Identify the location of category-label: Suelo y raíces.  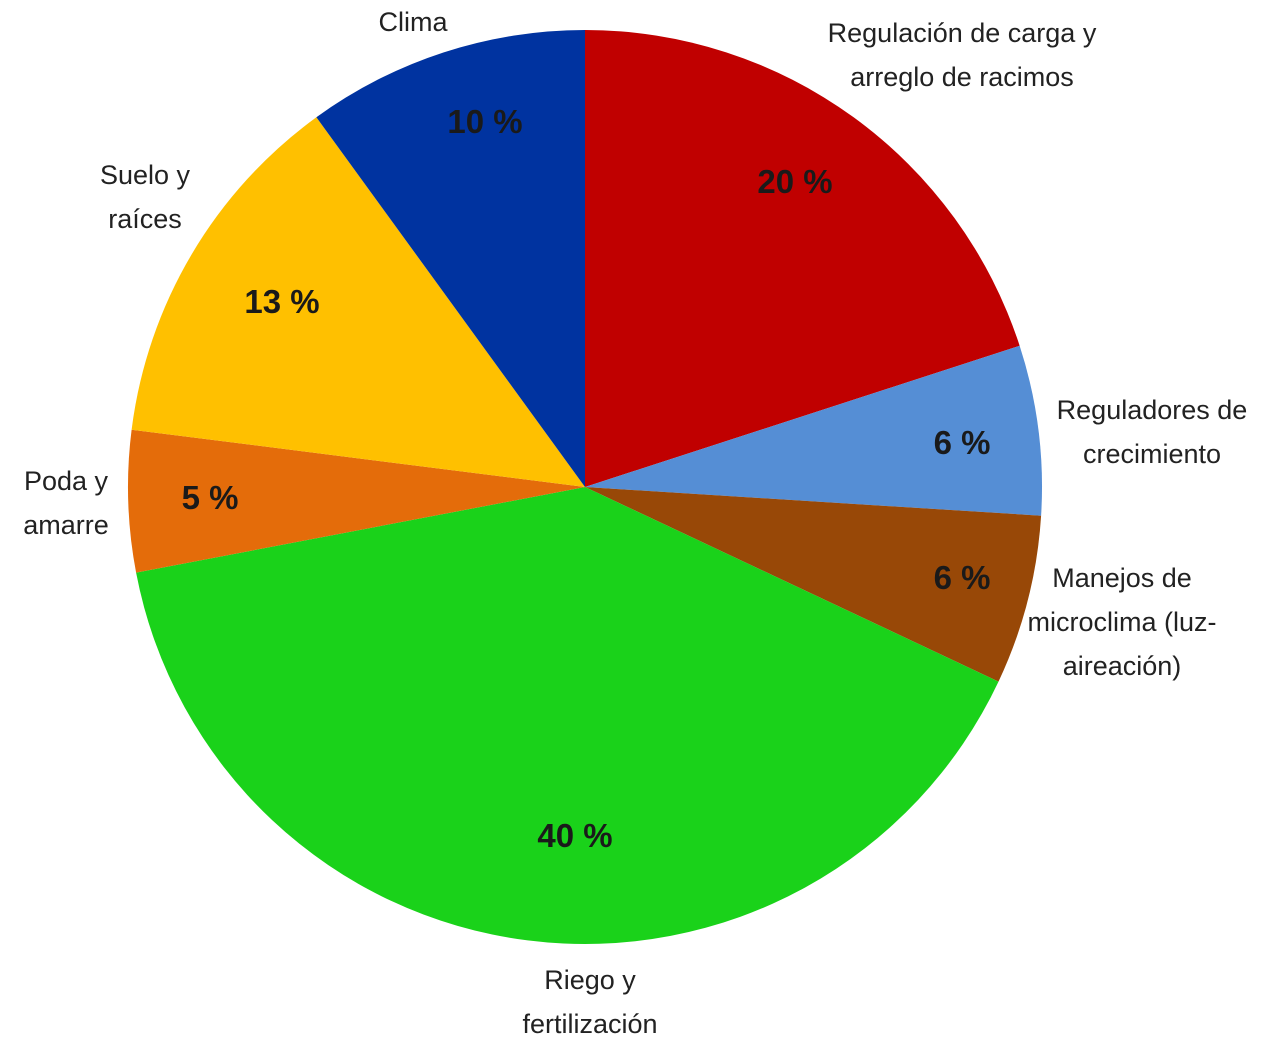
(145, 197).